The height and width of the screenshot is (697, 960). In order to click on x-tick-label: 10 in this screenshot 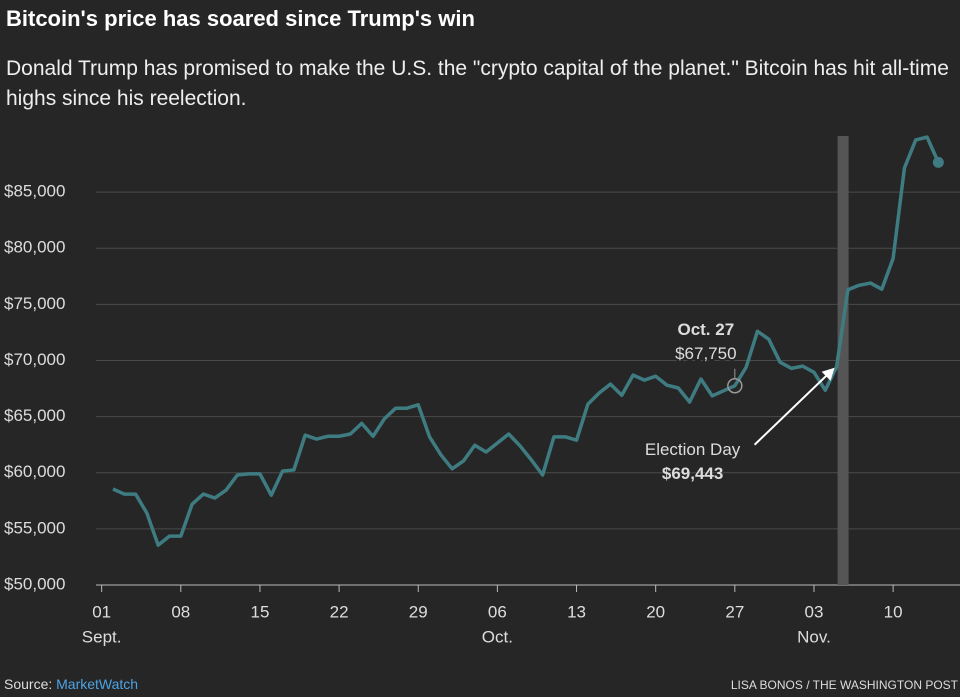, I will do `click(893, 611)`.